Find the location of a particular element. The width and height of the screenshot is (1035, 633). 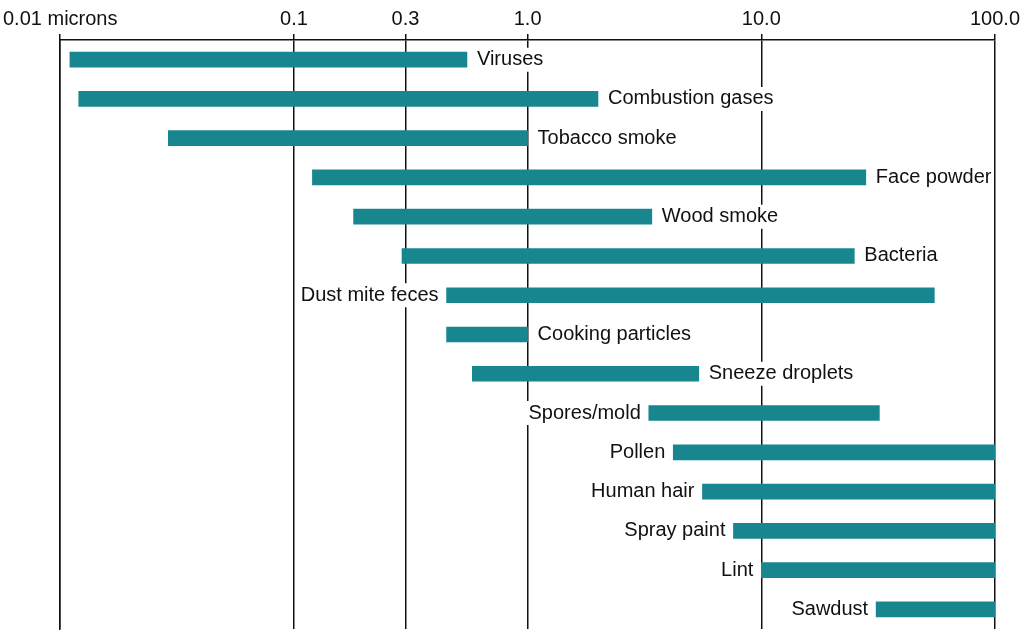

y-tick-label: Cooking particles is located at coordinates (614, 333).